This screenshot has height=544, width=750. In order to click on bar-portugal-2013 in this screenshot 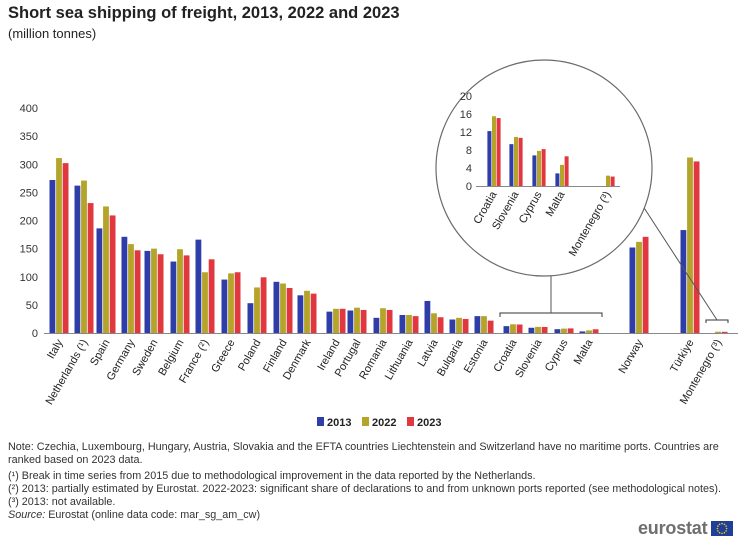, I will do `click(350, 321)`.